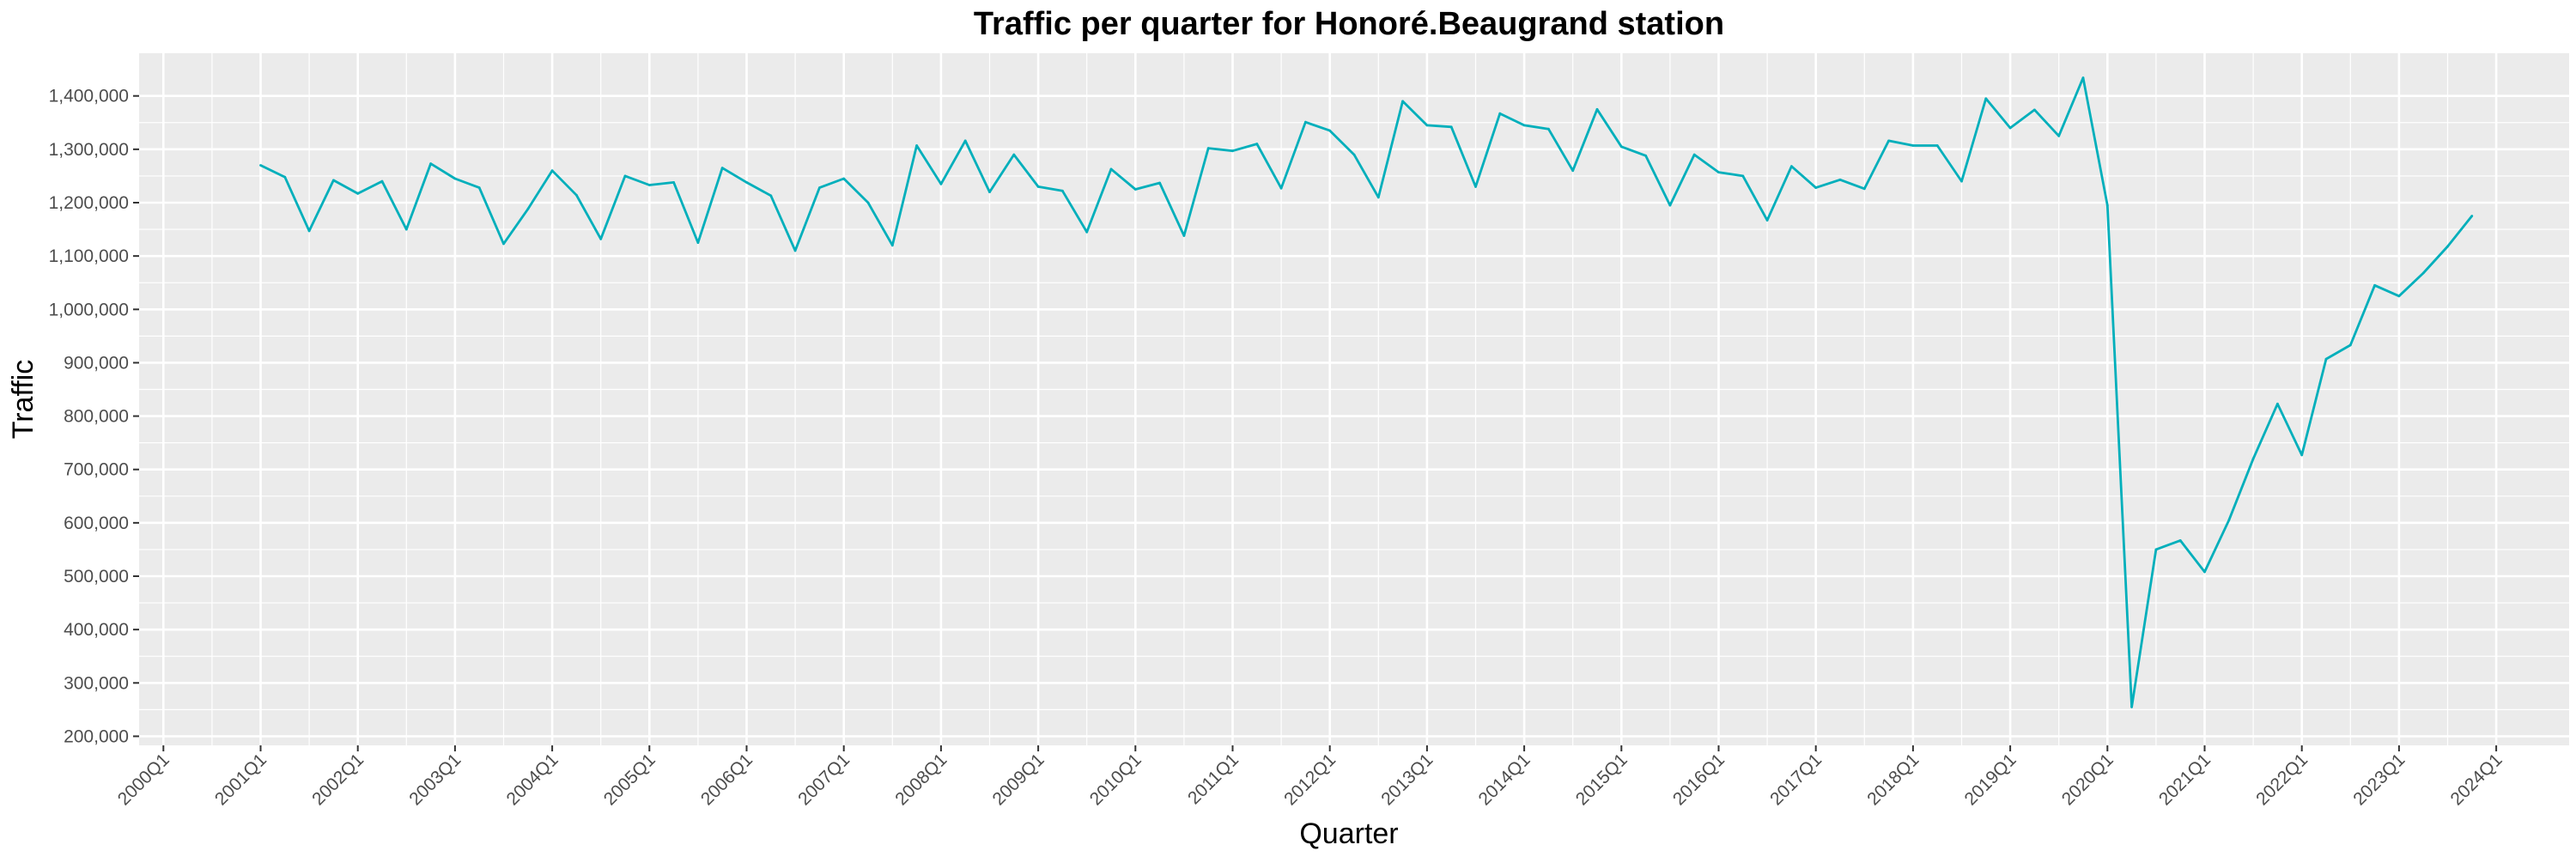 The height and width of the screenshot is (863, 2576). What do you see at coordinates (96, 736) in the screenshot?
I see `y-tick-label: 200,000` at bounding box center [96, 736].